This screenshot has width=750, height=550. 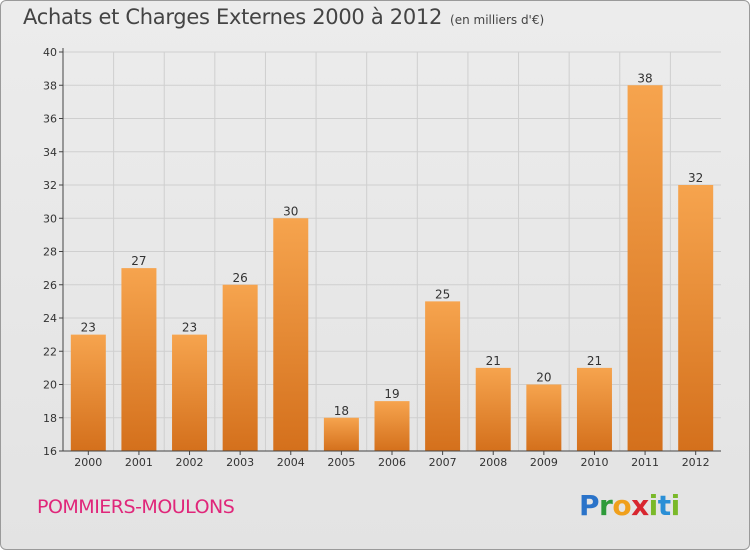 I want to click on x-tick-label: 2011, so click(x=645, y=462).